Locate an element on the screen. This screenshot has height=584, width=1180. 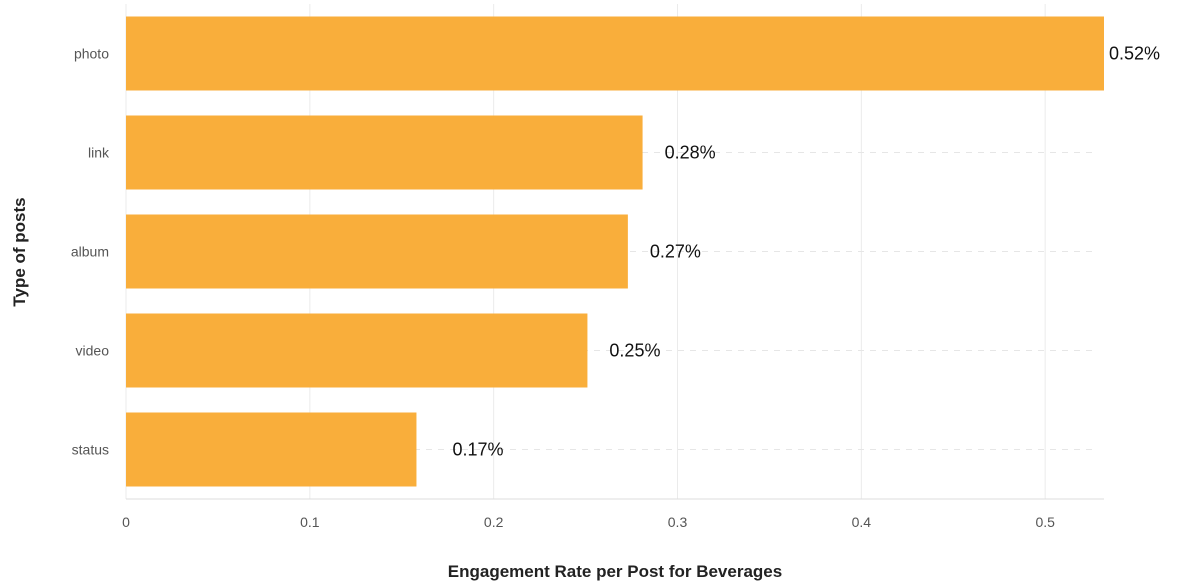
data-label-album: 0.27% is located at coordinates (675, 252).